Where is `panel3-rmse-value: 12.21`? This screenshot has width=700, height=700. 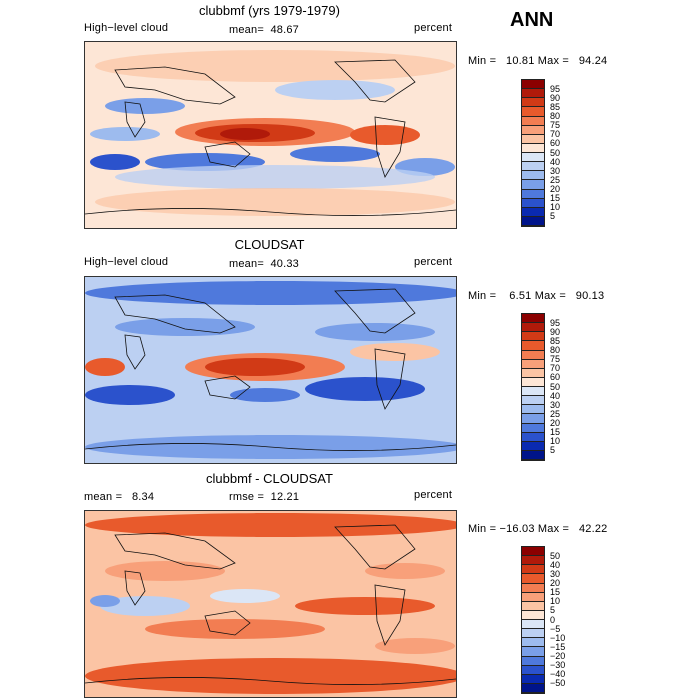
panel3-rmse-value: 12.21 is located at coordinates (285, 497).